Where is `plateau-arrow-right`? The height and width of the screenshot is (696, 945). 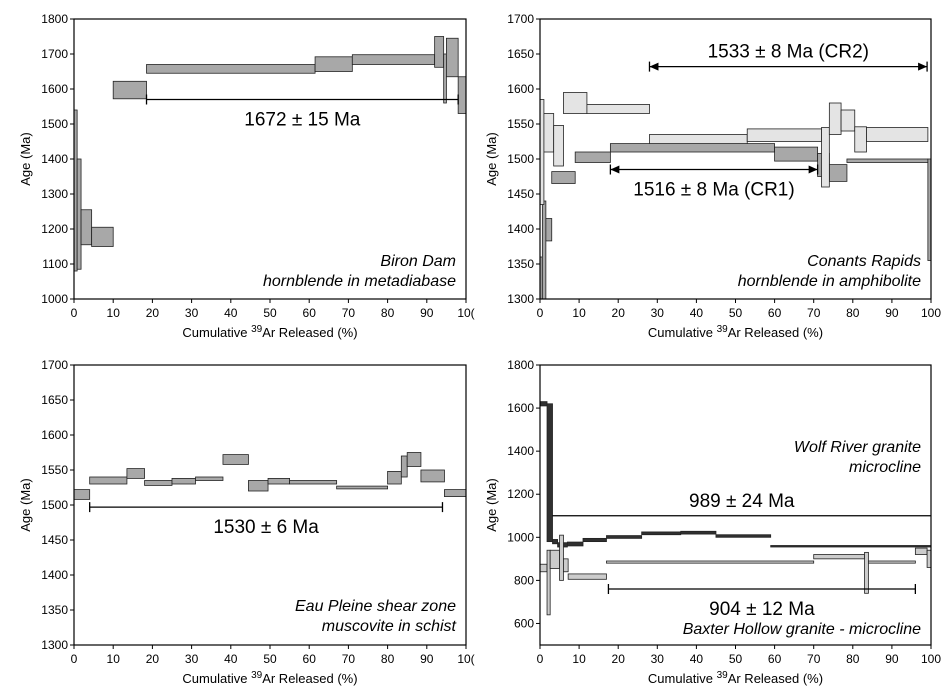
plateau-arrow-right is located at coordinates (923, 66).